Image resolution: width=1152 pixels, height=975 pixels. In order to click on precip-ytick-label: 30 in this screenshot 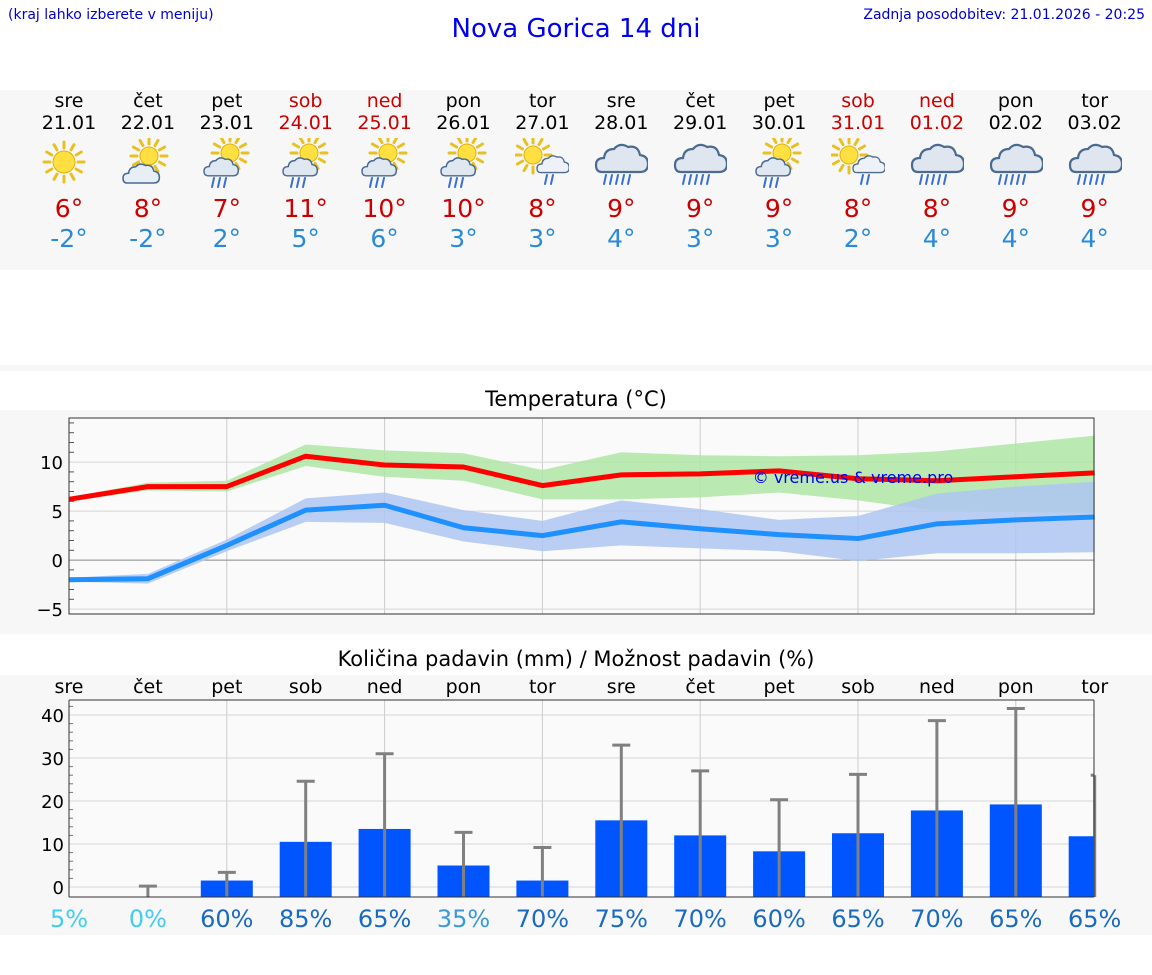, I will do `click(52, 759)`.